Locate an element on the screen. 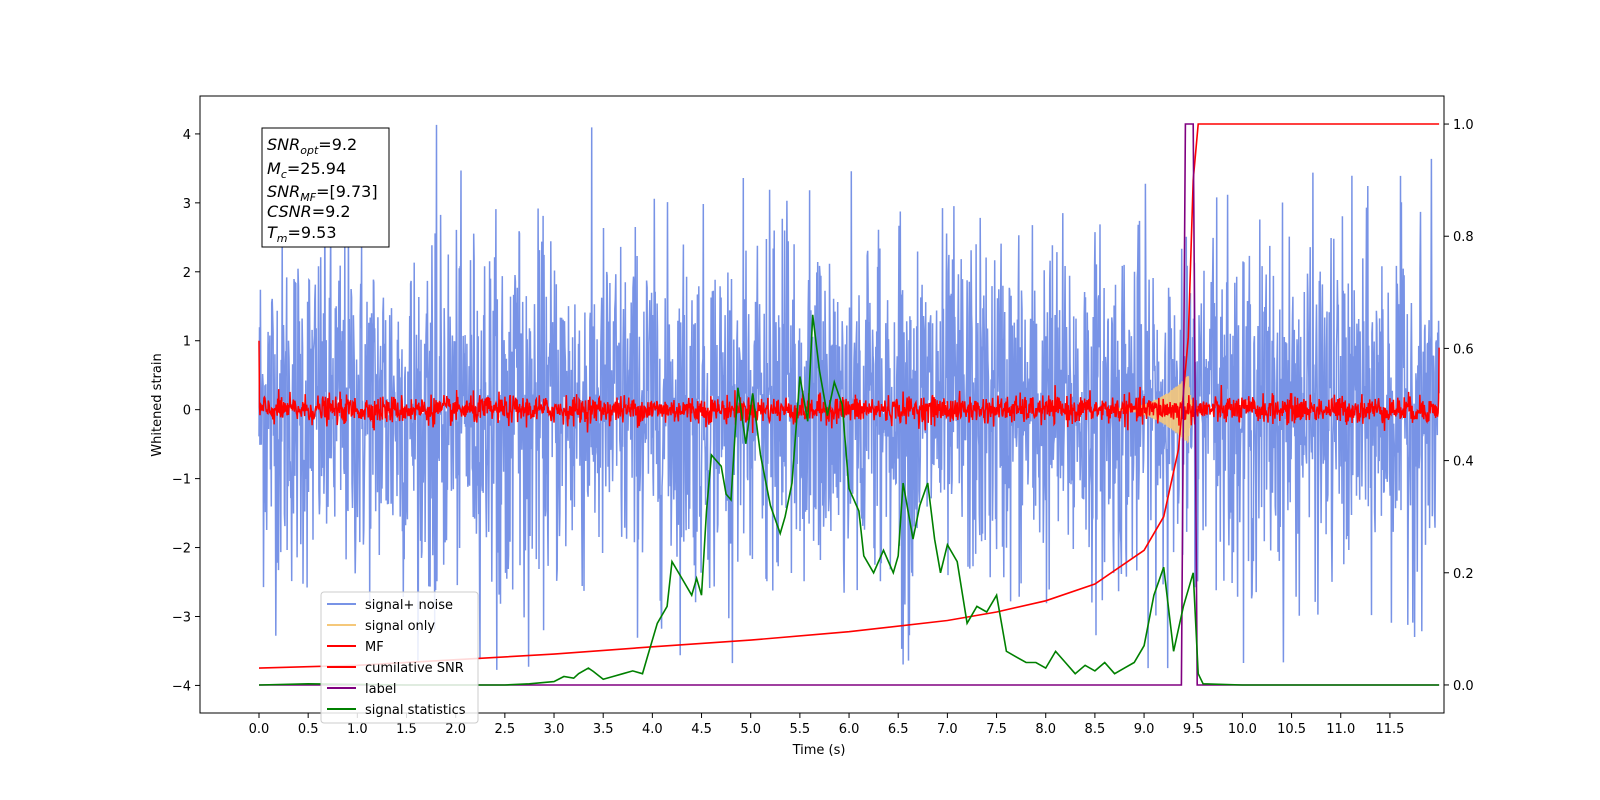 This screenshot has height=800, width=1600. legend-entry: signal only is located at coordinates (381, 626).